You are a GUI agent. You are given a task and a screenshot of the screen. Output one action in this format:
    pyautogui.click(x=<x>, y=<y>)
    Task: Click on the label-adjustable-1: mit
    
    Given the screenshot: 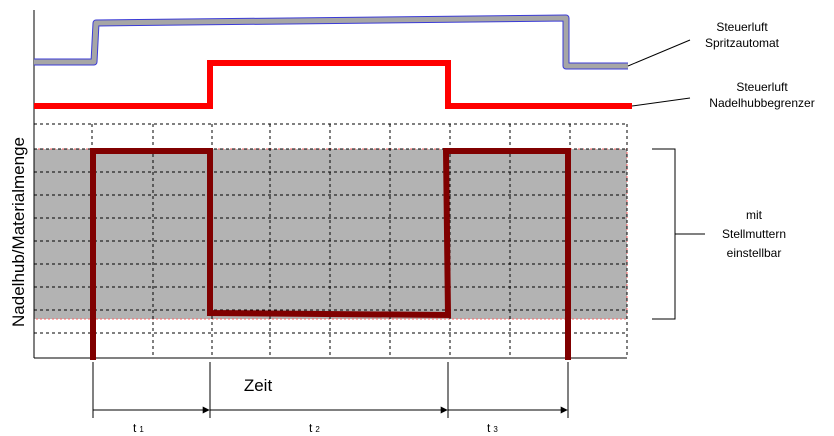 What is the action you would take?
    pyautogui.click(x=754, y=215)
    